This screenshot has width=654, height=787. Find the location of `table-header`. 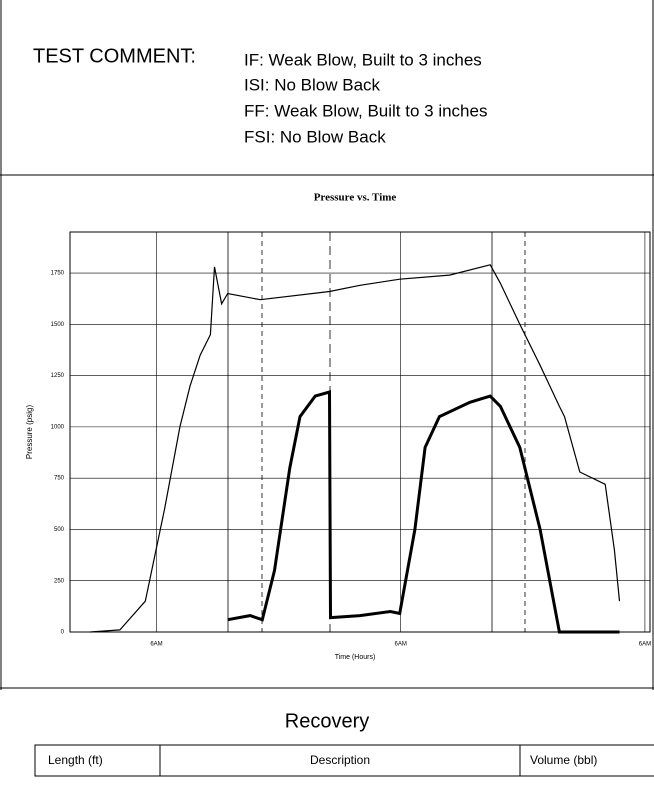

table-header is located at coordinates (344, 760).